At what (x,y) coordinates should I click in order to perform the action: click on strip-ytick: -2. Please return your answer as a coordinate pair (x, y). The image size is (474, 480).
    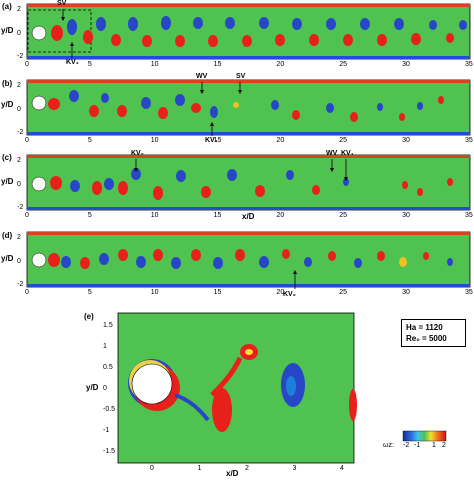
    Looking at the image, I should click on (20, 132).